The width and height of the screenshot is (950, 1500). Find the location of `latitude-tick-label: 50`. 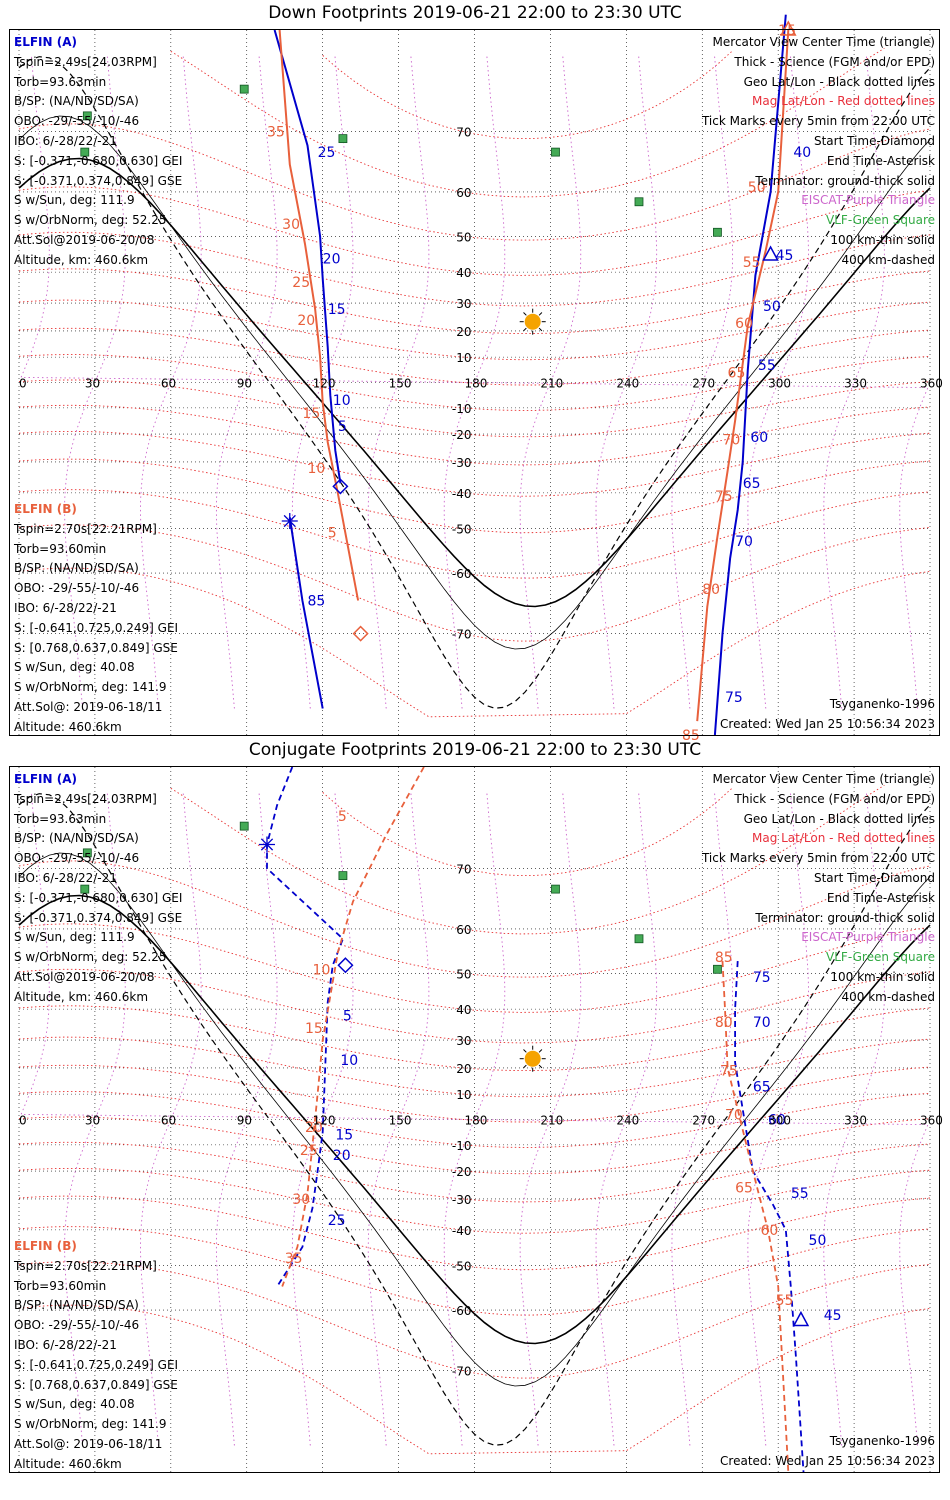

latitude-tick-label: 50 is located at coordinates (463, 237).